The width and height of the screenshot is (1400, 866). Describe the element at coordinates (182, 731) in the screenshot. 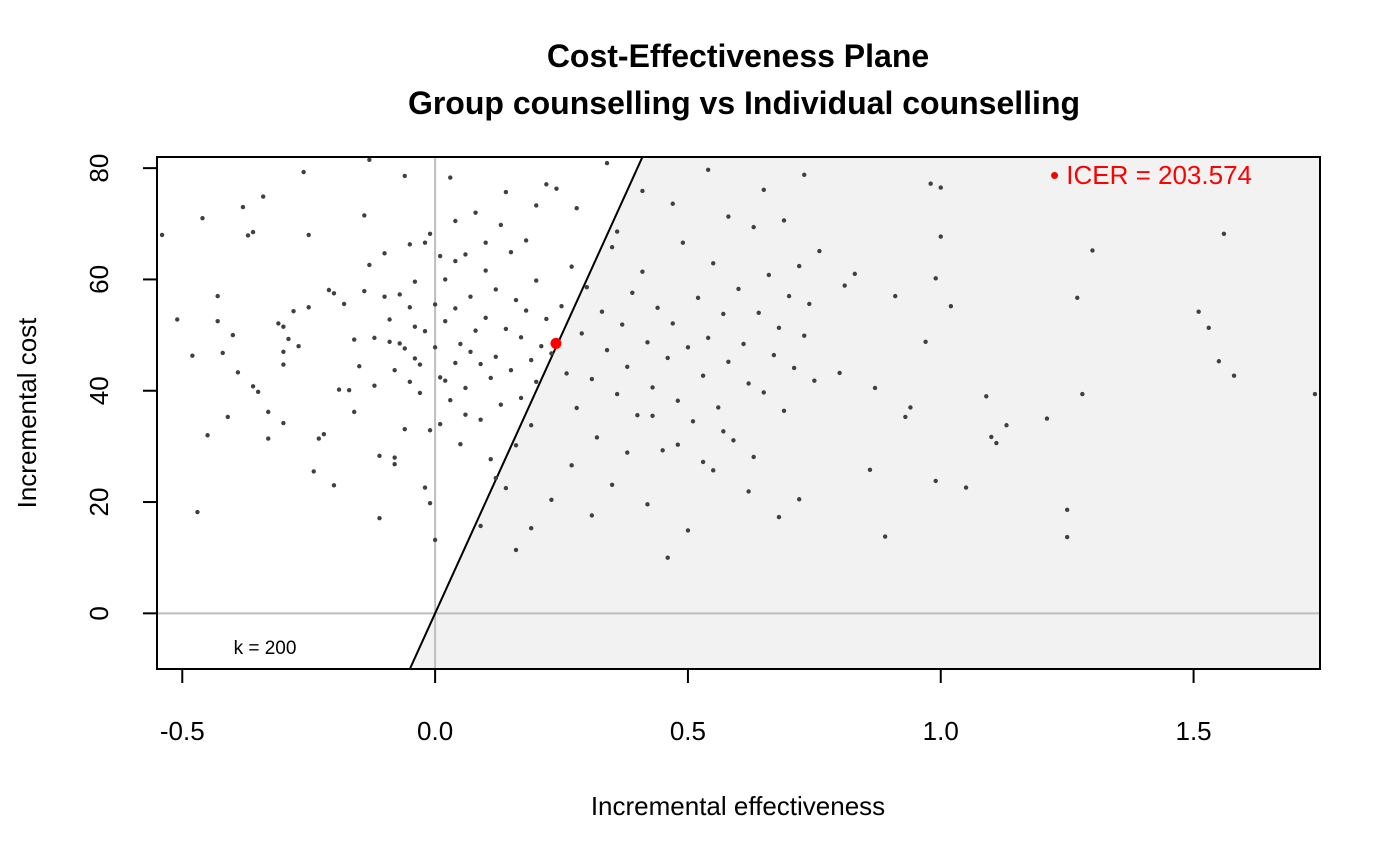

I see `x-tick-label: -0.5` at that location.